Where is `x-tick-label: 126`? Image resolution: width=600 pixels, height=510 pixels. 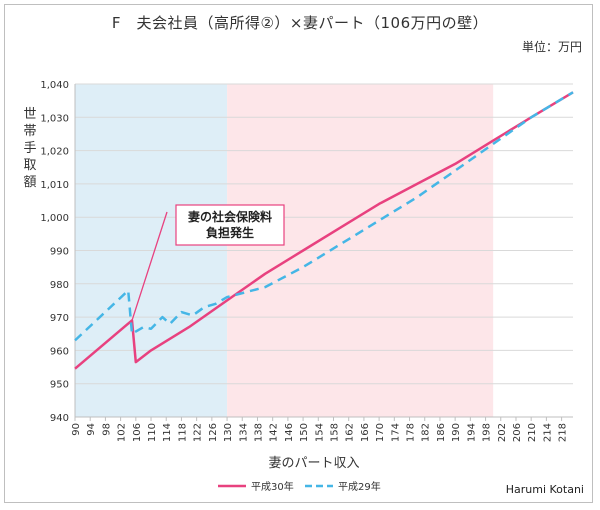
x-tick-label: 126 is located at coordinates (213, 432).